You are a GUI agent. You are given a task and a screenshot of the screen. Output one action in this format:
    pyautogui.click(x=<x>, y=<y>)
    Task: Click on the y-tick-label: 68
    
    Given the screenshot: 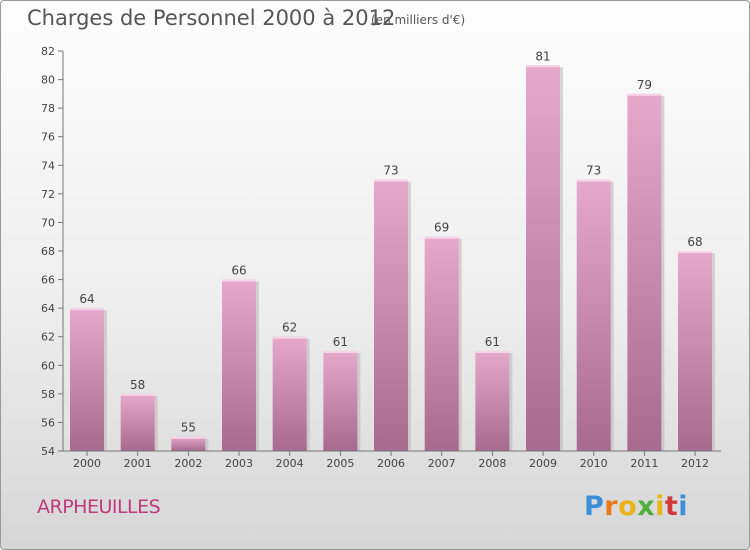 What is the action you would take?
    pyautogui.click(x=48, y=251)
    